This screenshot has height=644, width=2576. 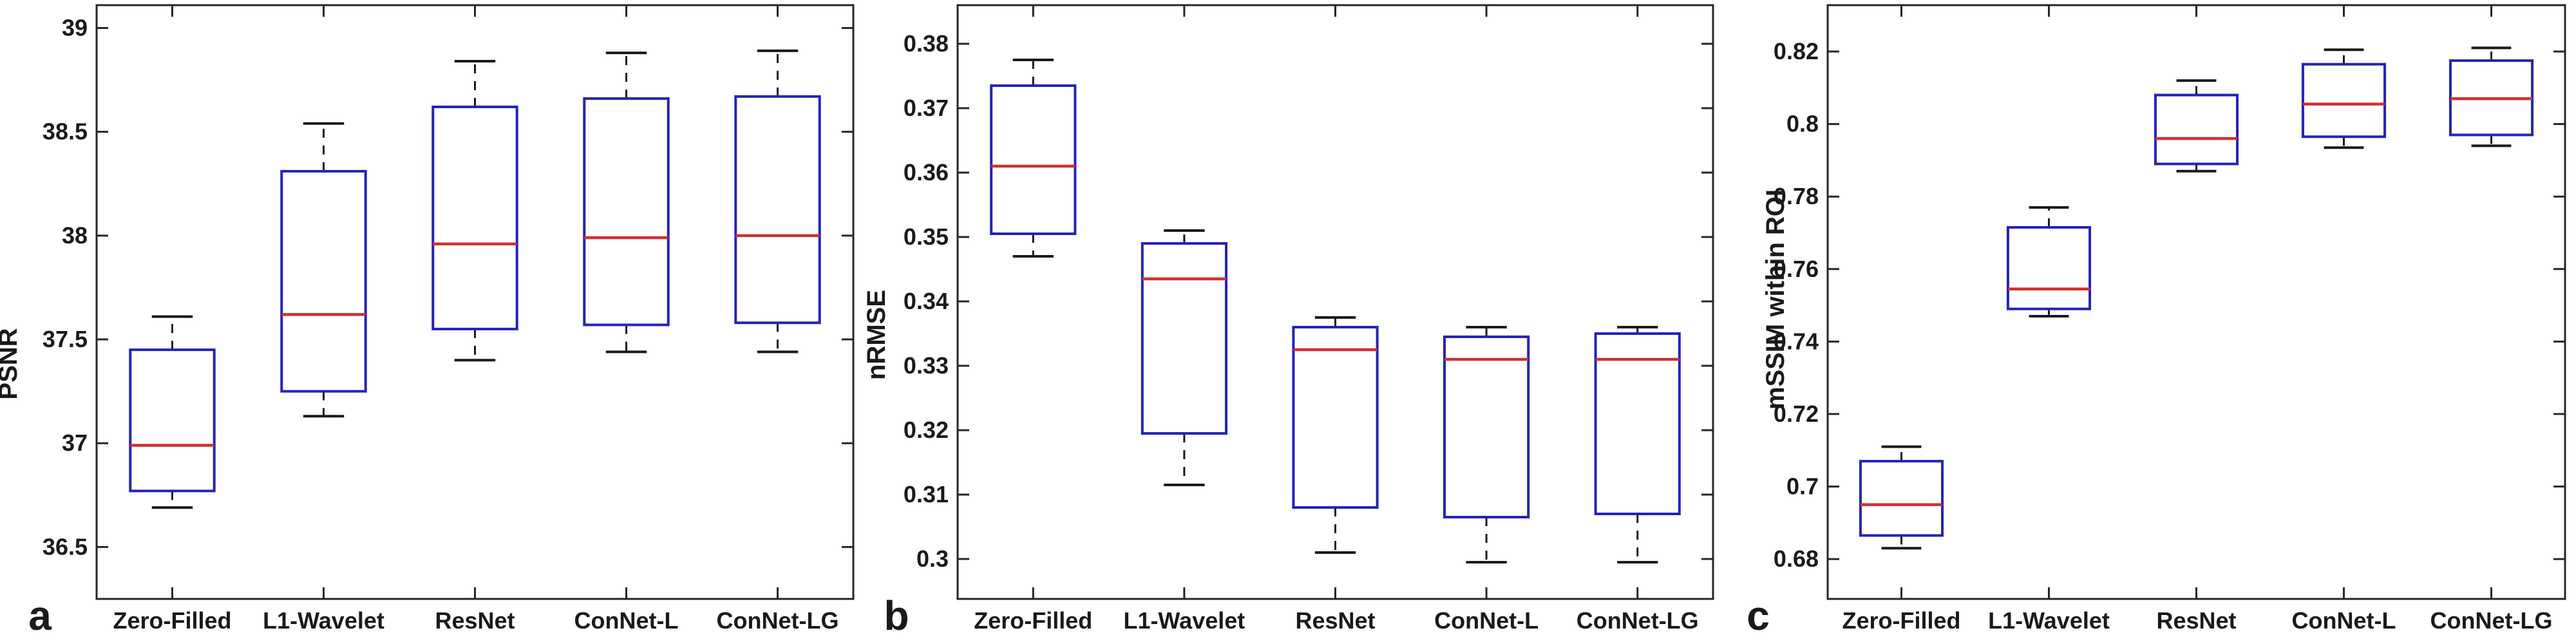 I want to click on x-tick-label-c: ConNet-LG, so click(x=2491, y=620).